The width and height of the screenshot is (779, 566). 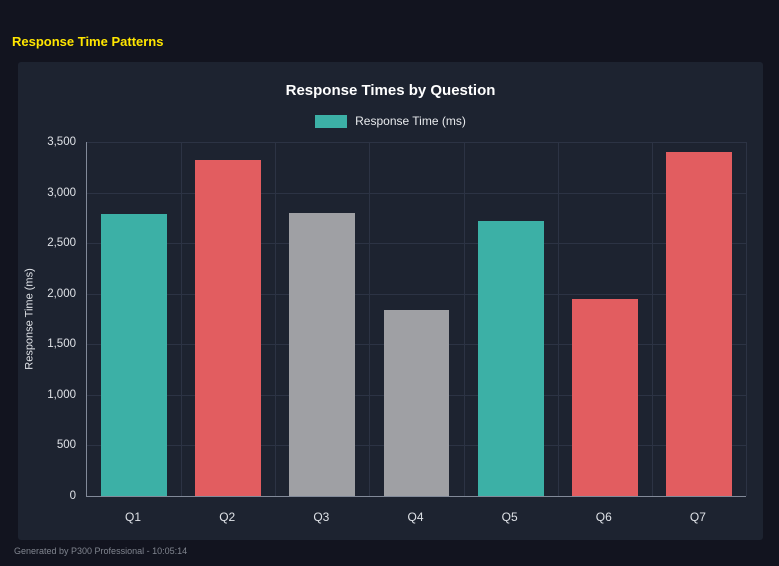 What do you see at coordinates (510, 358) in the screenshot?
I see `bar-Q5` at bounding box center [510, 358].